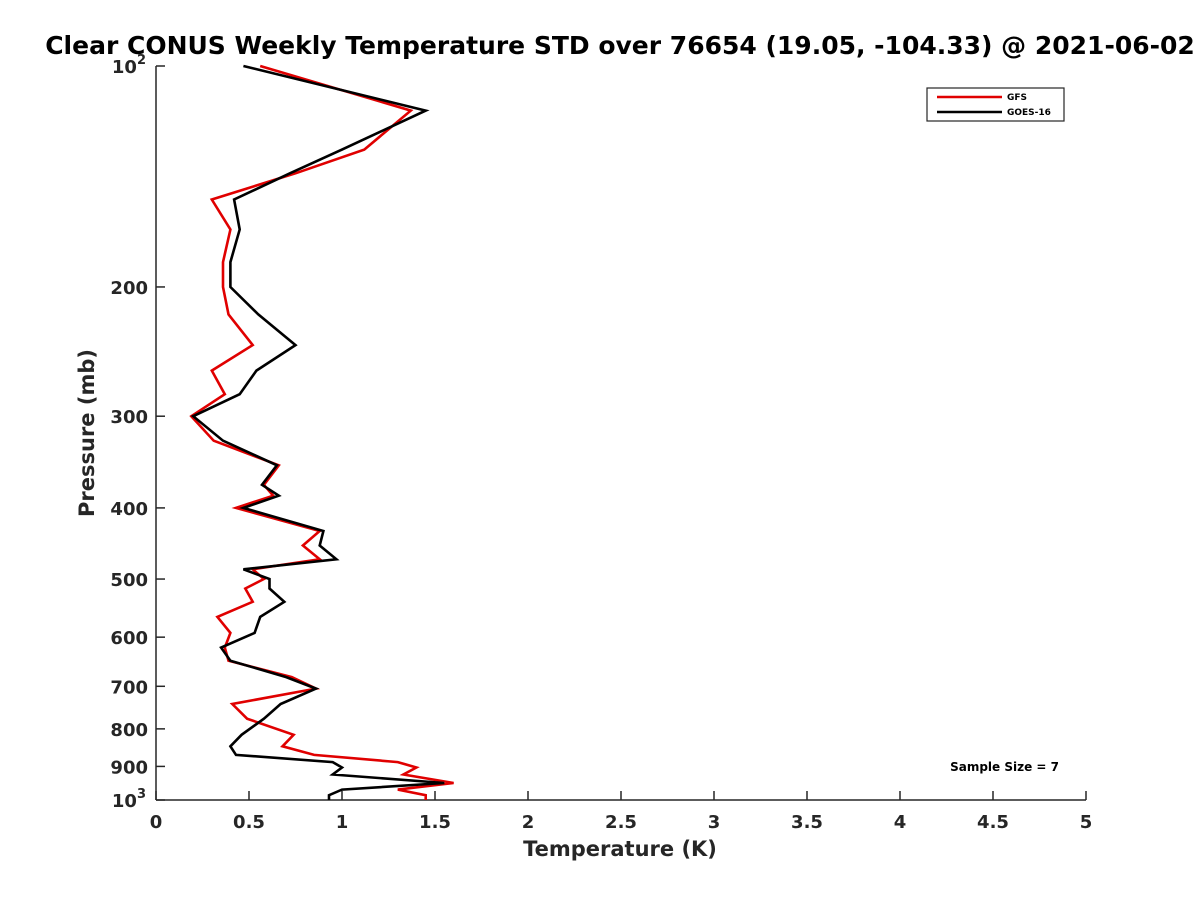  Describe the element at coordinates (129, 288) in the screenshot. I see `y-tick-label: 200` at that location.